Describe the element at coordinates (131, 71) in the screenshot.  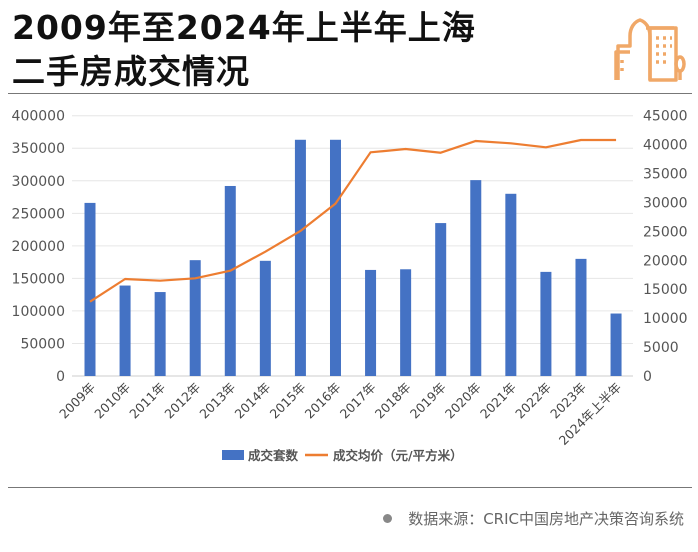
I see `title-line-2: 二手房成交情况` at that location.